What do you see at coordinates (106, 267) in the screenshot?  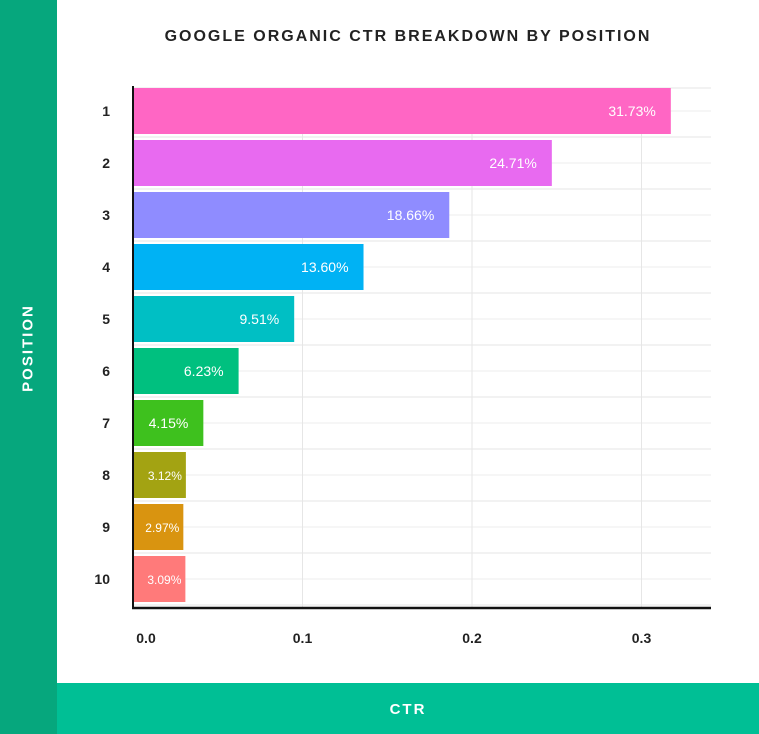 I see `category-label: 4` at bounding box center [106, 267].